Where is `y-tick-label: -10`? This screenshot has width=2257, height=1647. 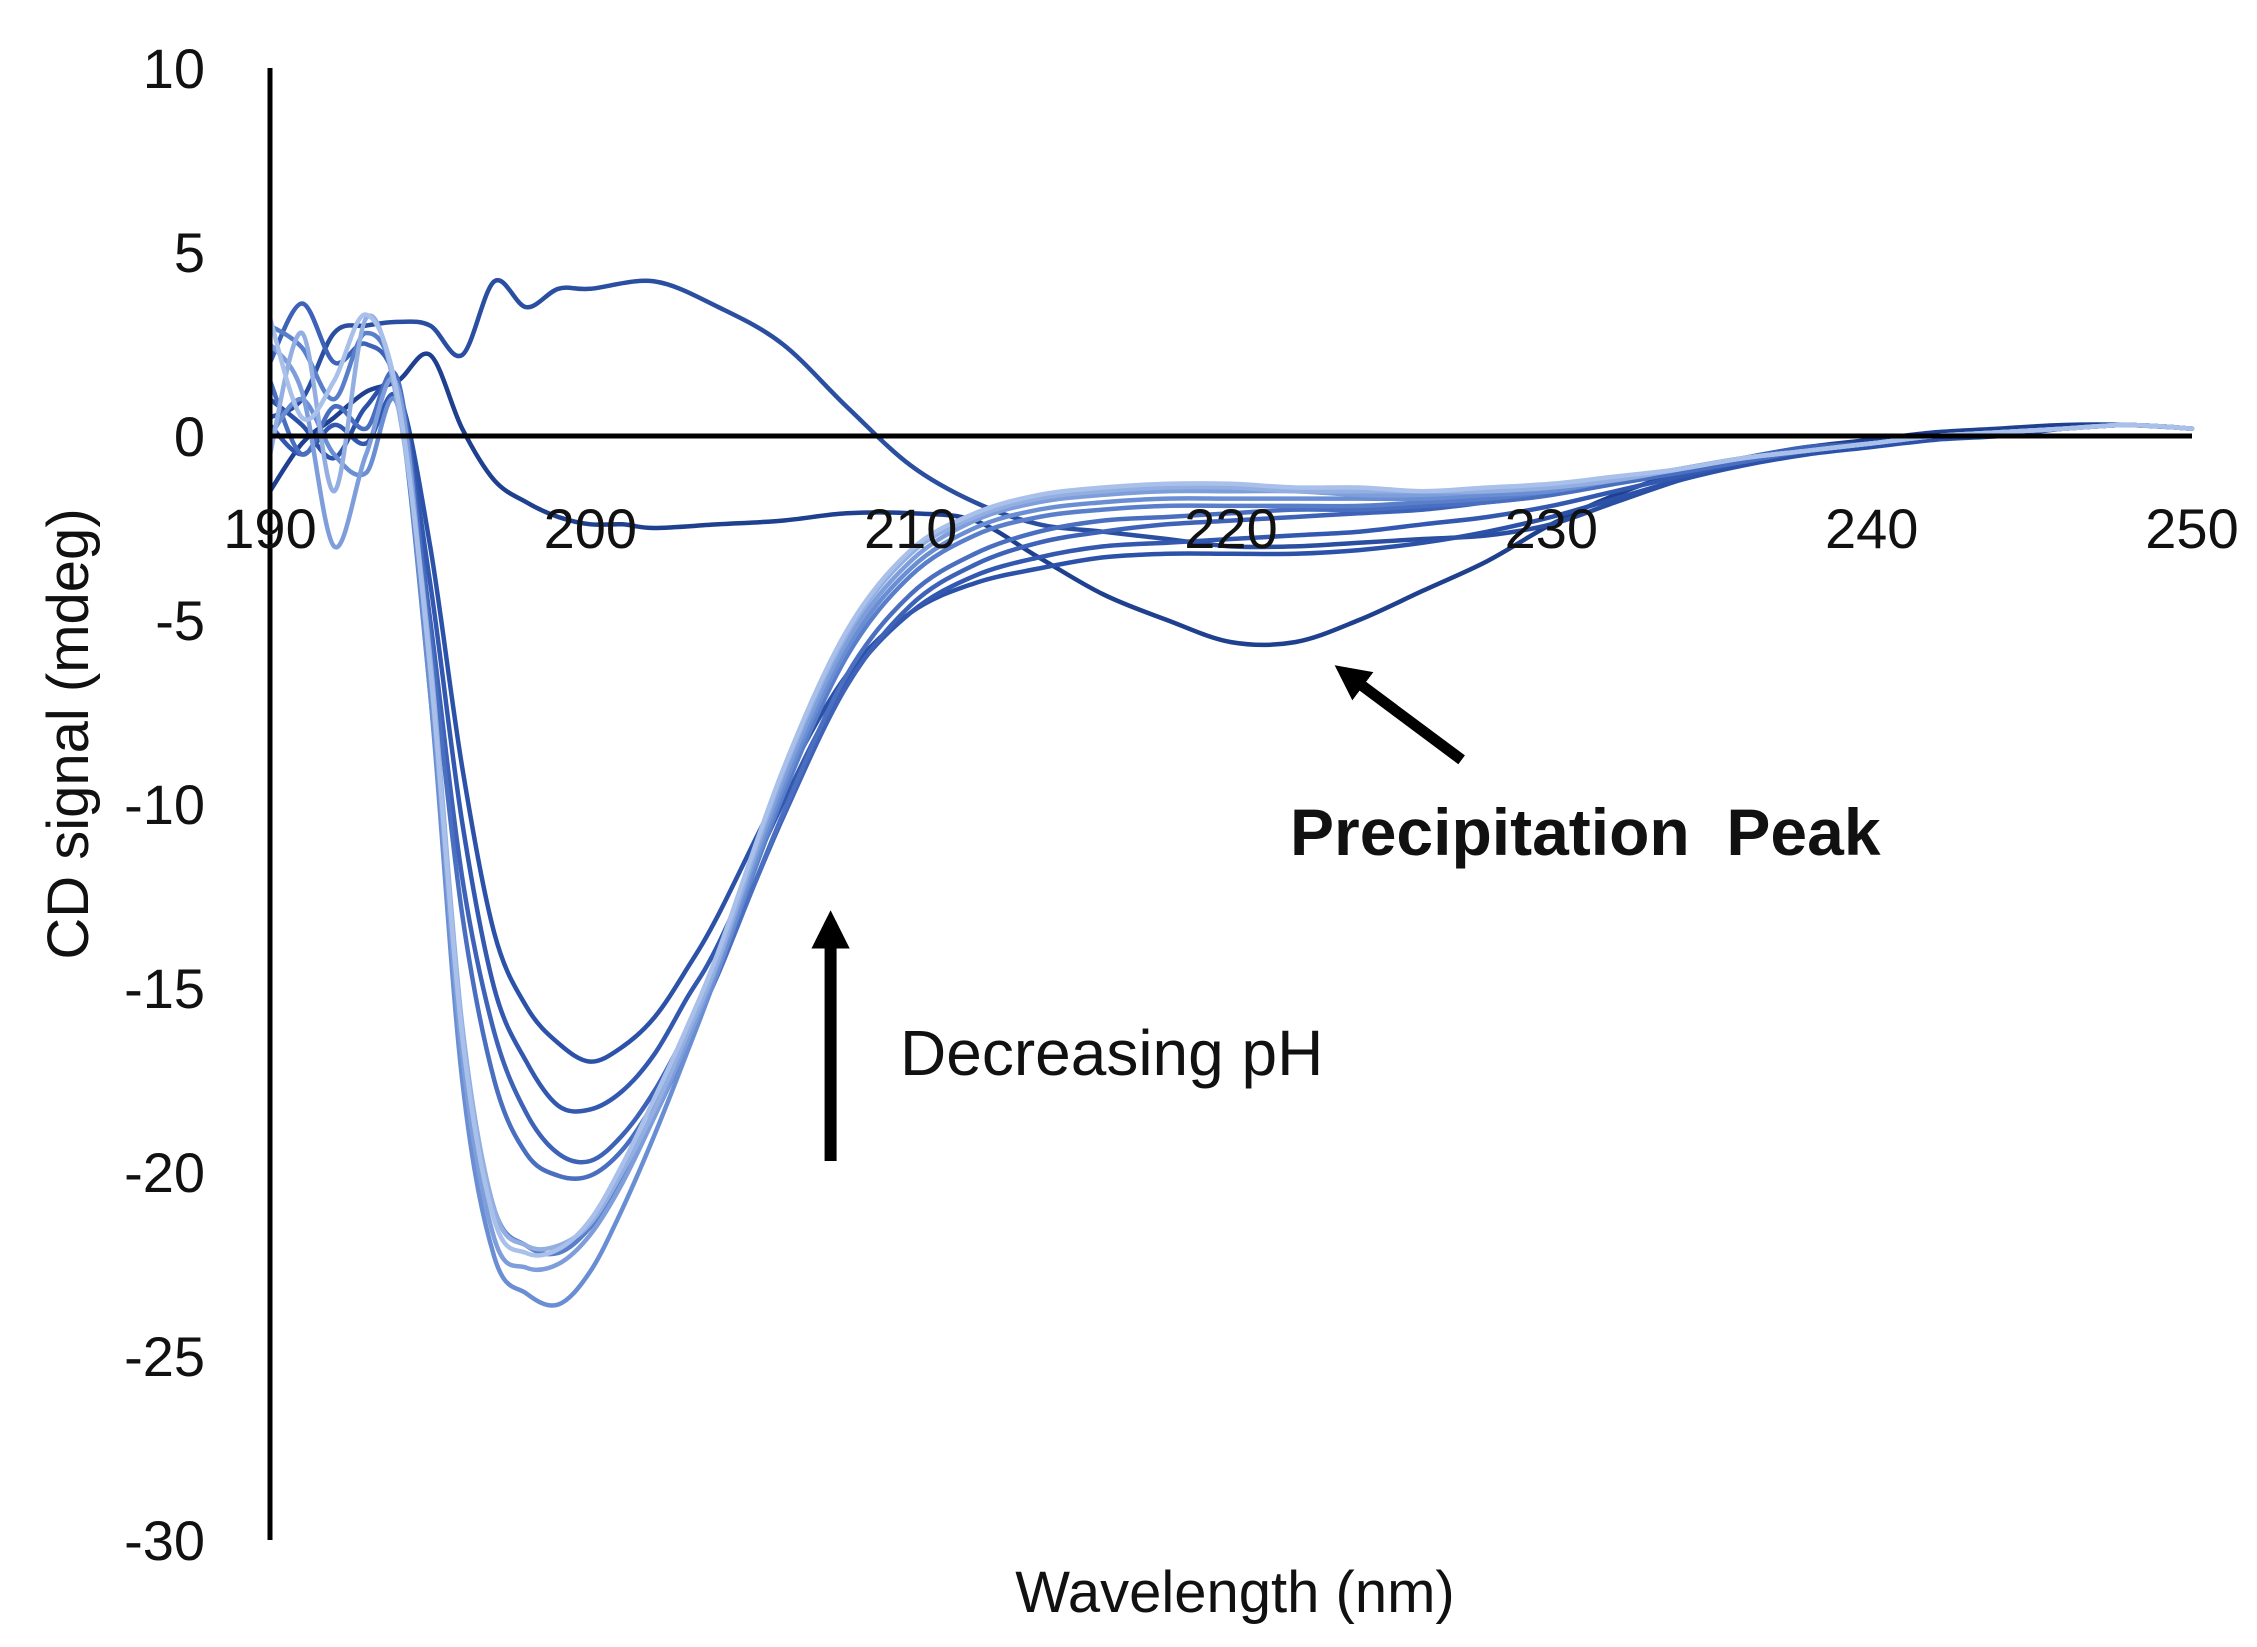 y-tick-label: -10 is located at coordinates (164, 804).